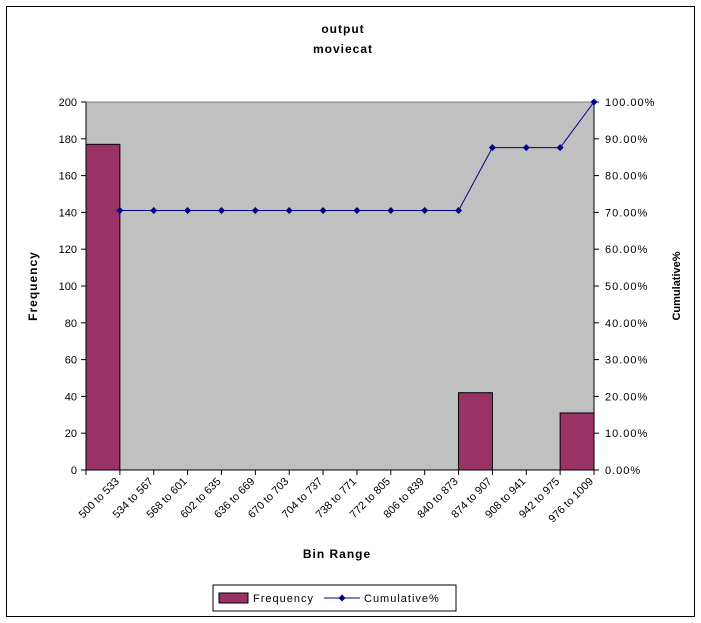  Describe the element at coordinates (402, 599) in the screenshot. I see `legend-label-cumulative: Cumulative%` at that location.